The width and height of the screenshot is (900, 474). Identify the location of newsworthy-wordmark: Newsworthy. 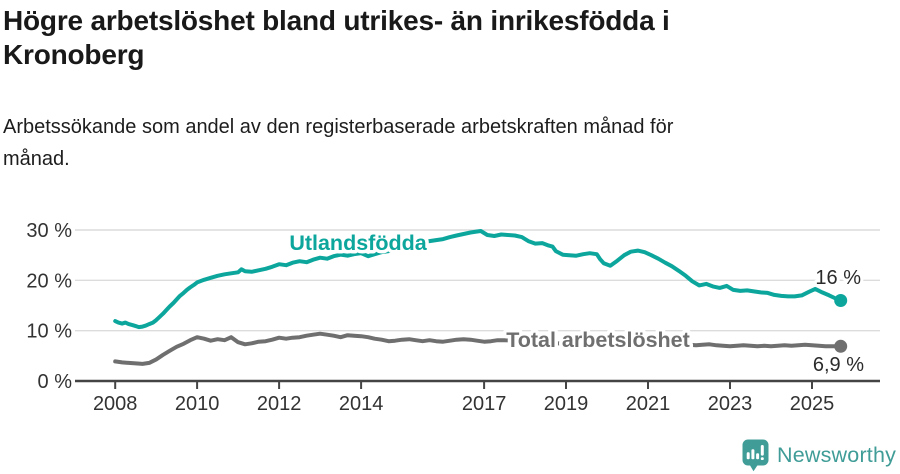
(837, 455).